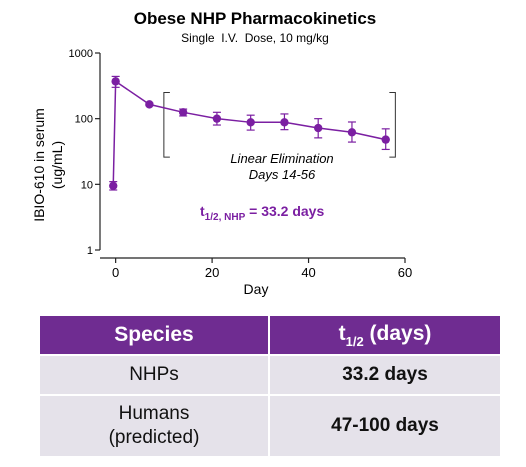 This screenshot has width=526, height=467. What do you see at coordinates (284, 211) in the screenshot?
I see `halflife-value: = 33.2 days` at bounding box center [284, 211].